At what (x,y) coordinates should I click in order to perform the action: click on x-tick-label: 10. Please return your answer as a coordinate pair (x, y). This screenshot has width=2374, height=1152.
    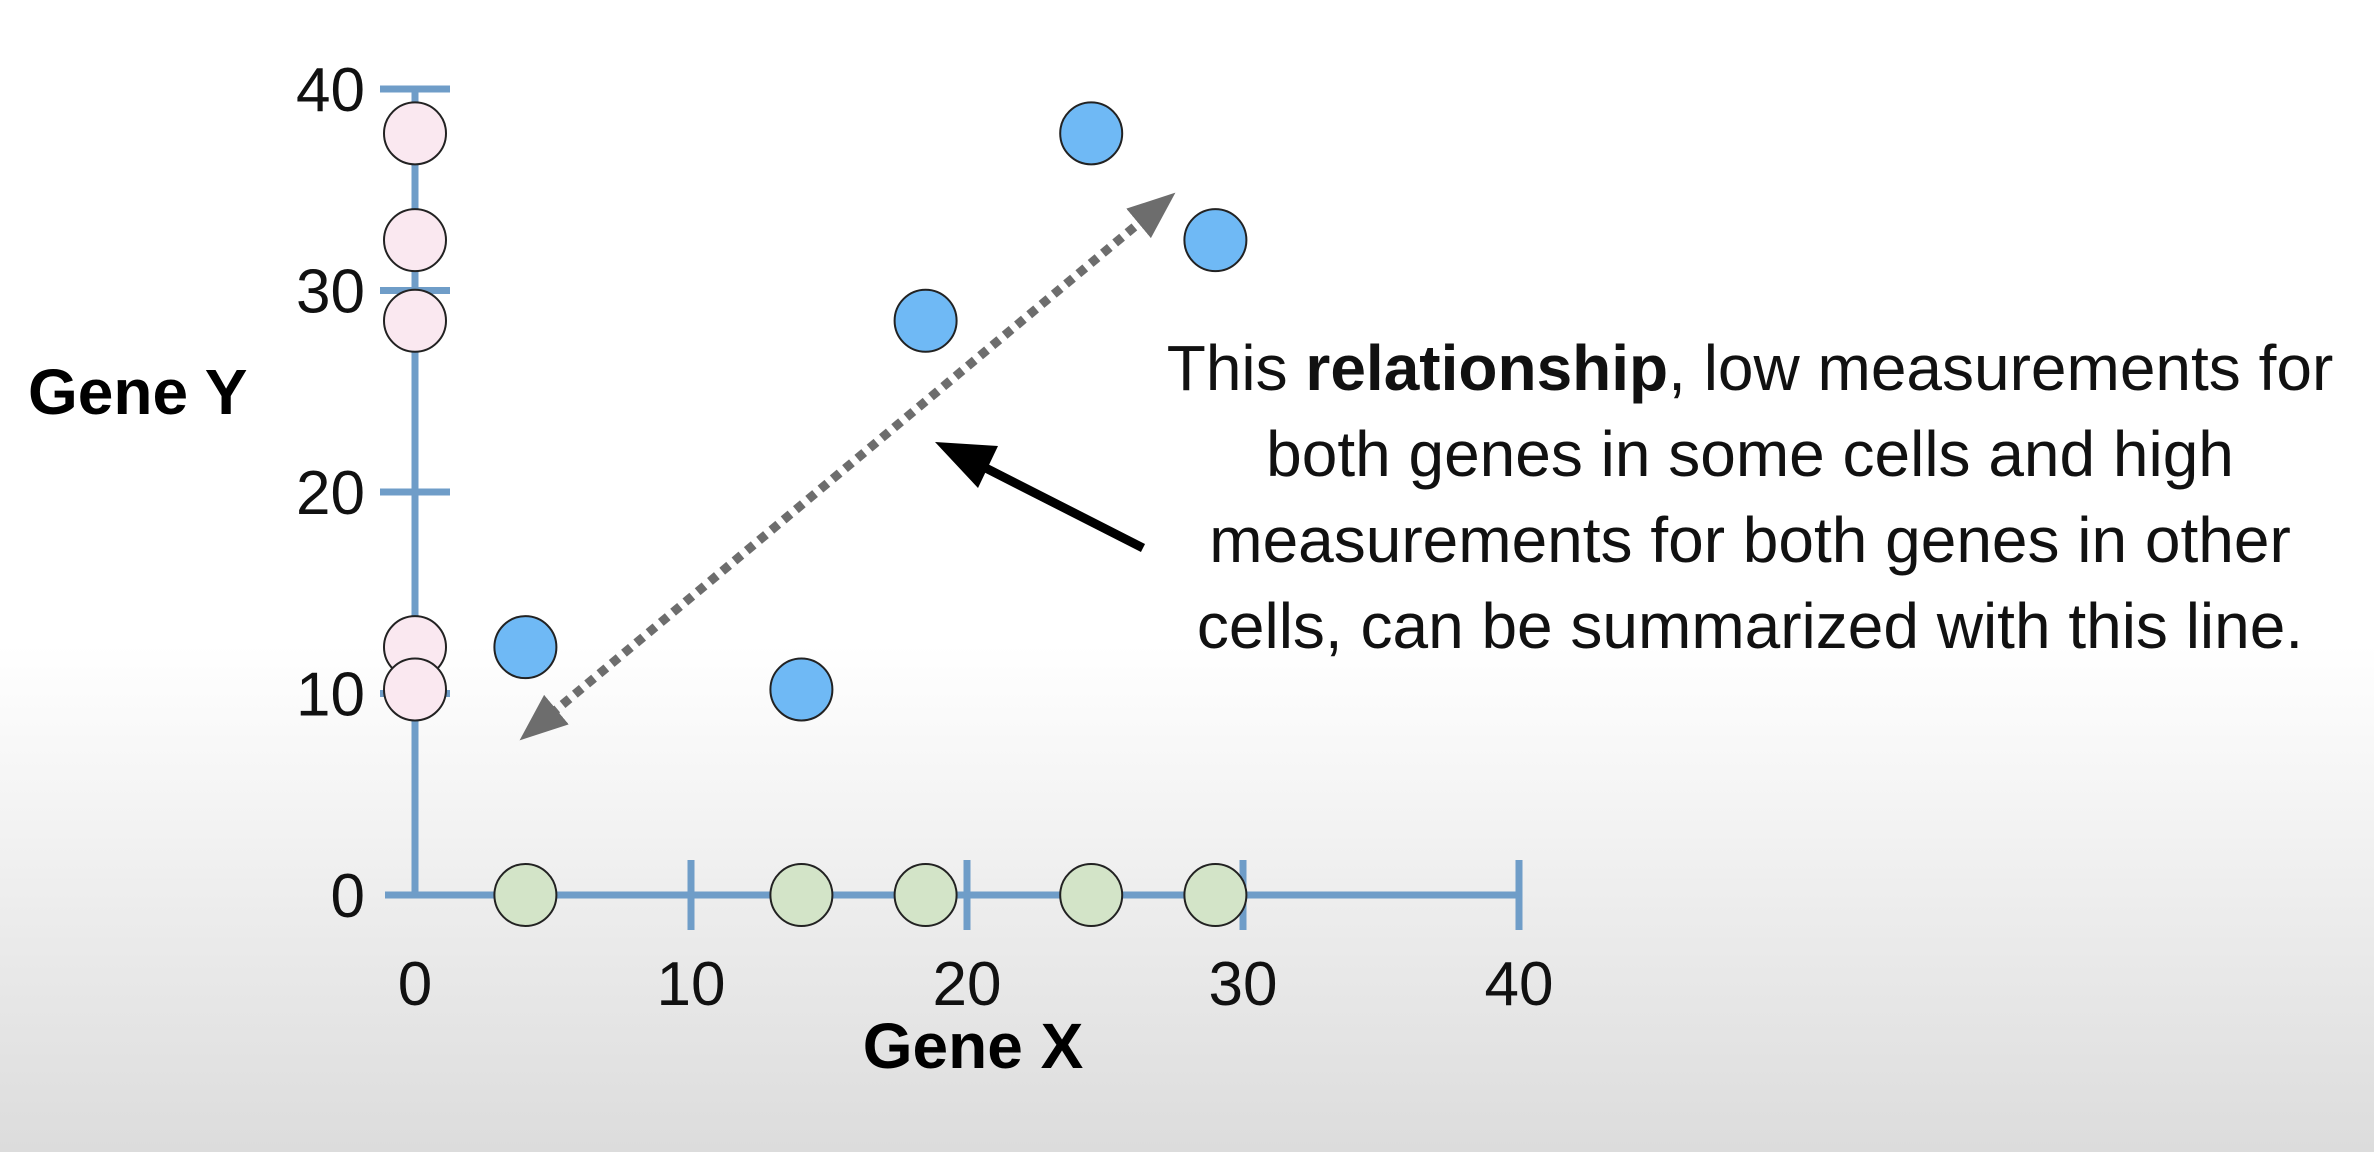
    Looking at the image, I should click on (691, 984).